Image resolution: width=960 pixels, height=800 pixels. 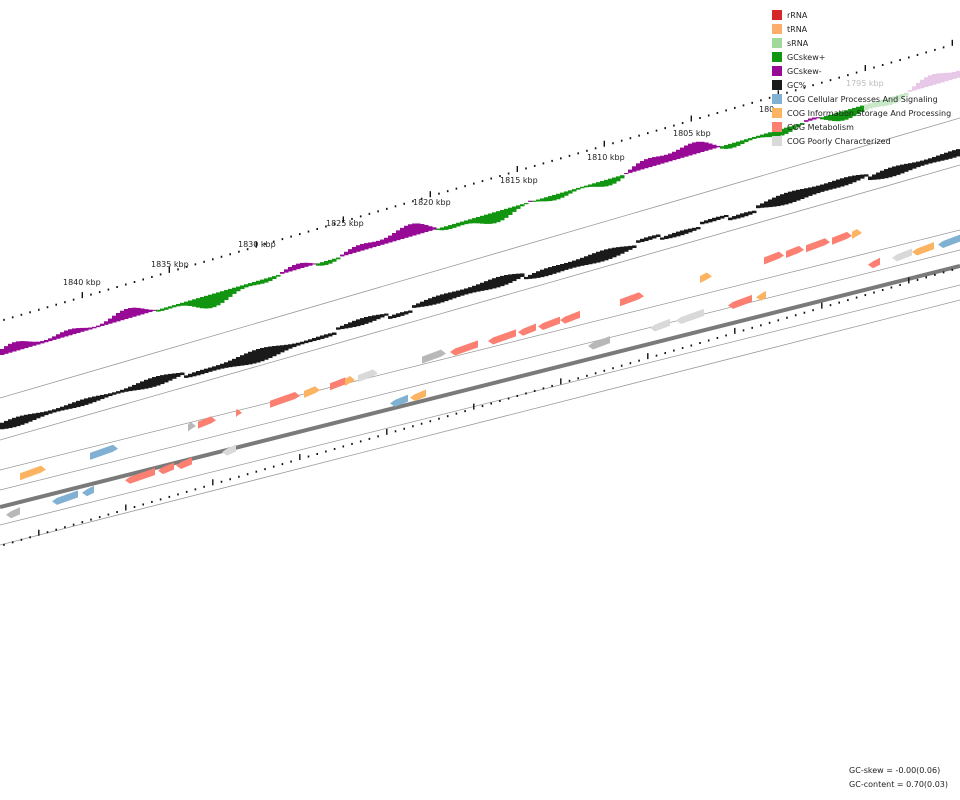 What do you see at coordinates (257, 244) in the screenshot?
I see `ruler-label: 1830 kbp` at bounding box center [257, 244].